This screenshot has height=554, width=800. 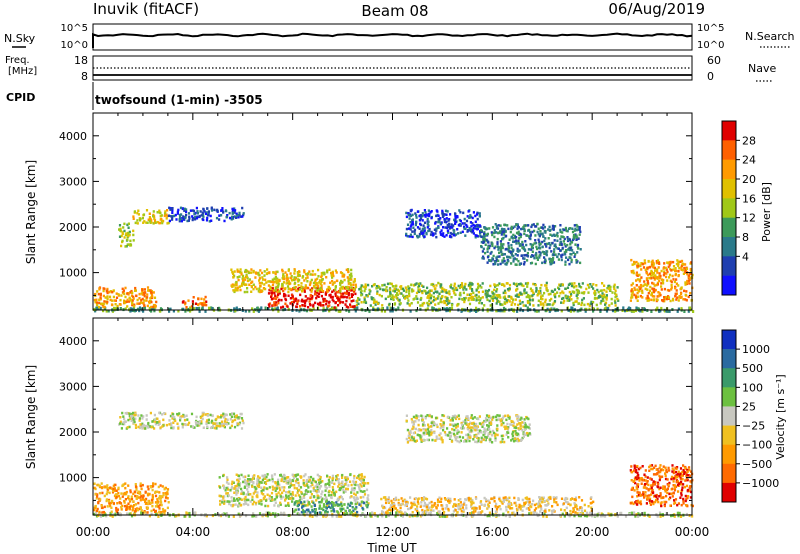 What do you see at coordinates (749, 179) in the screenshot?
I see `colorbar-tick-label: 20` at bounding box center [749, 179].